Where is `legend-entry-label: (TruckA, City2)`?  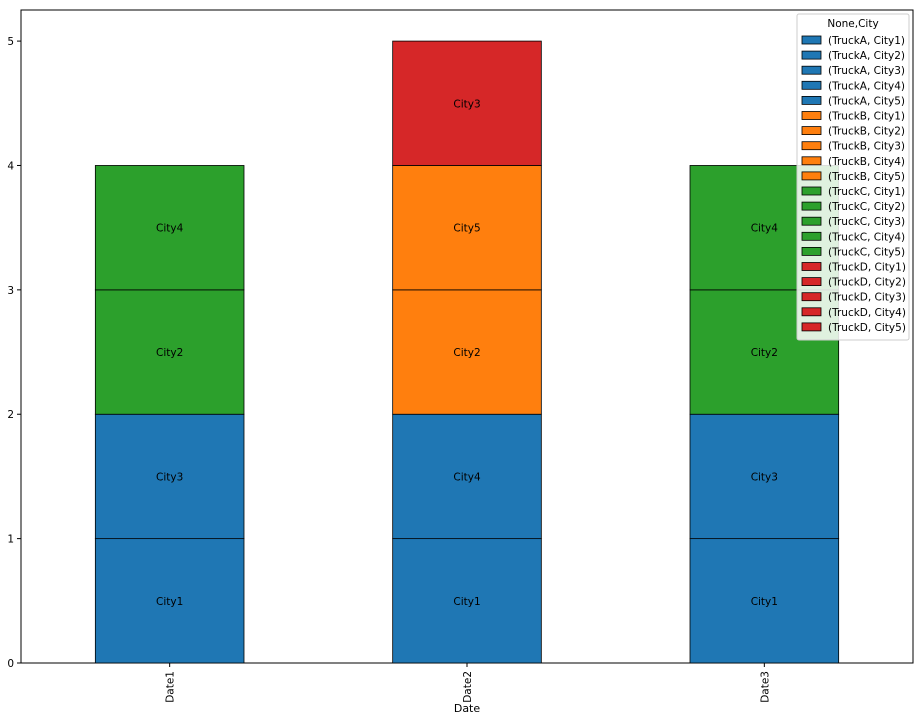 legend-entry-label: (TruckA, City2) is located at coordinates (866, 56).